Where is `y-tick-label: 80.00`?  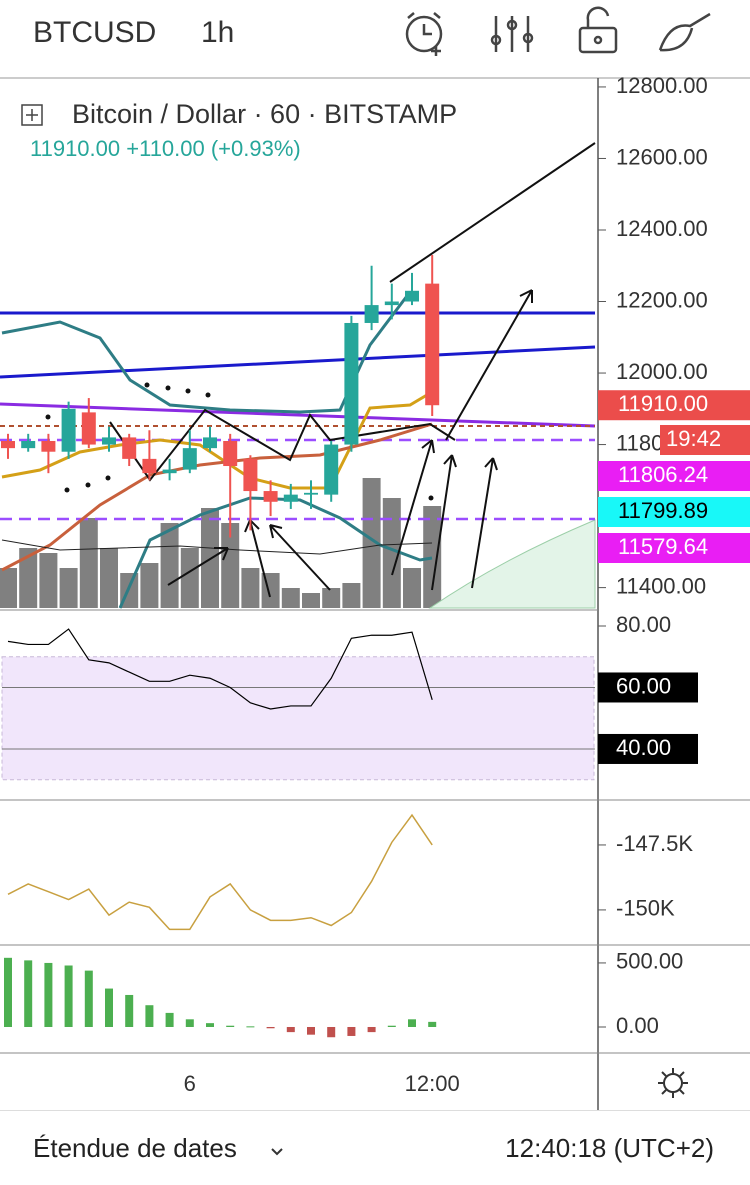
y-tick-label: 80.00 is located at coordinates (643, 624).